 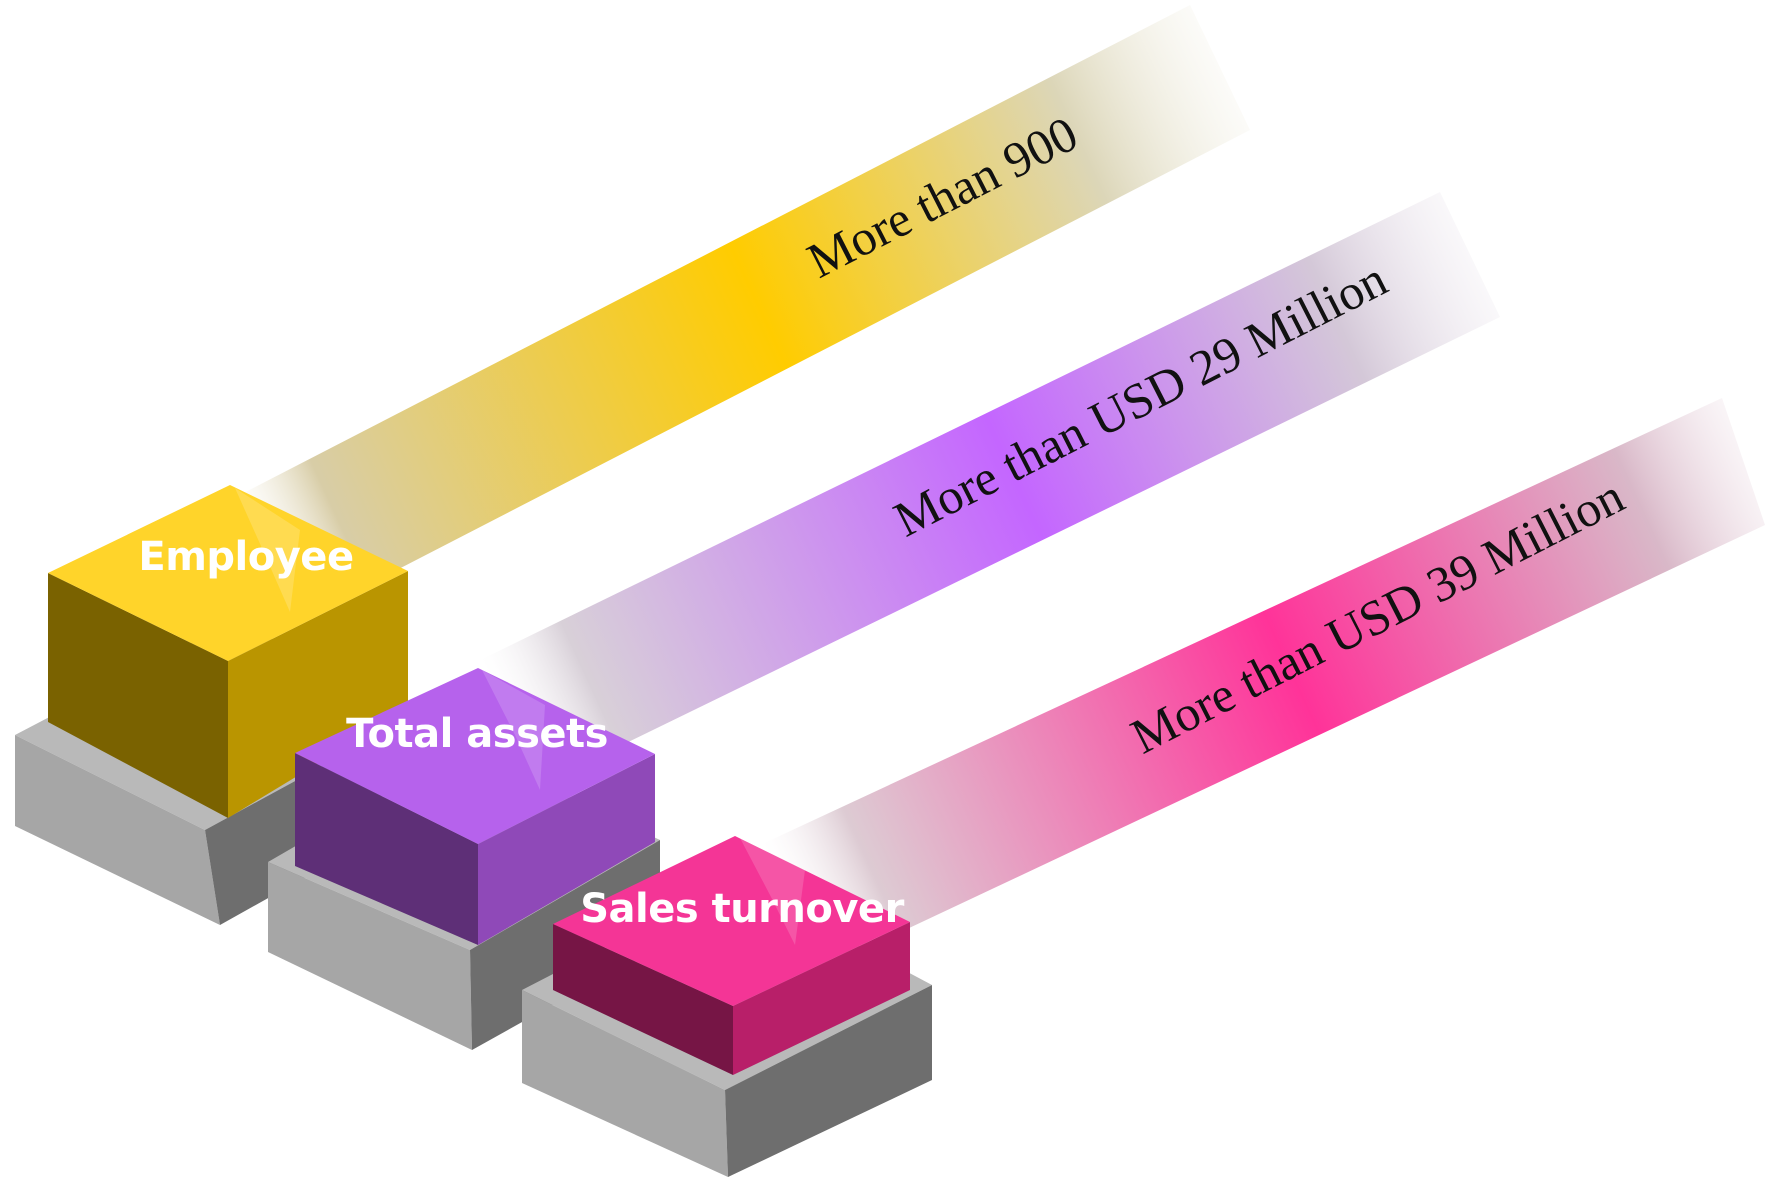 I want to click on cube-employee, so click(x=228, y=651).